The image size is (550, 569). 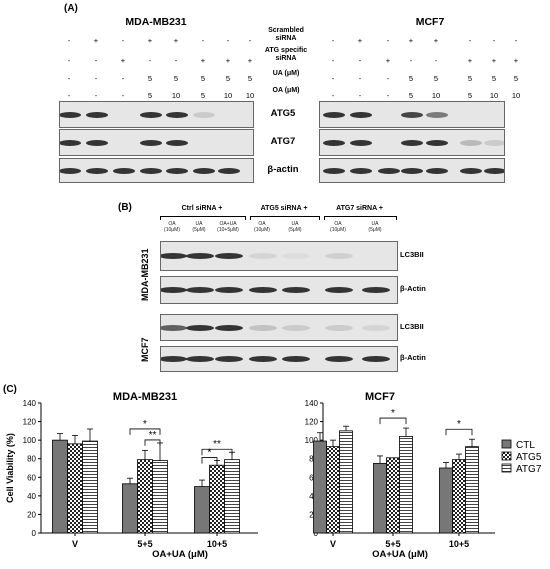 I want to click on blot-label: ATG7, so click(x=283, y=141).